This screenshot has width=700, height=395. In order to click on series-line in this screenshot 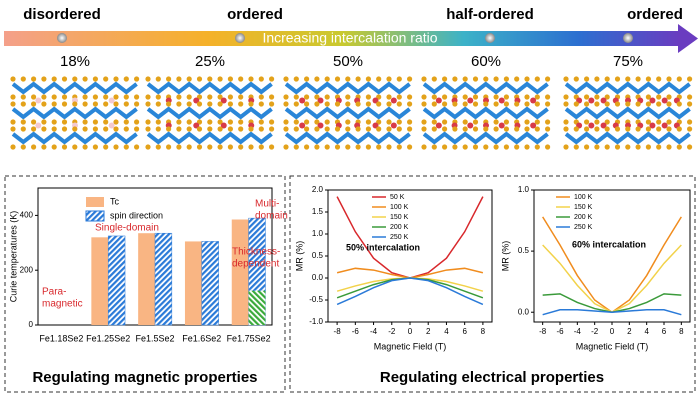, I will do `click(410, 273)`.